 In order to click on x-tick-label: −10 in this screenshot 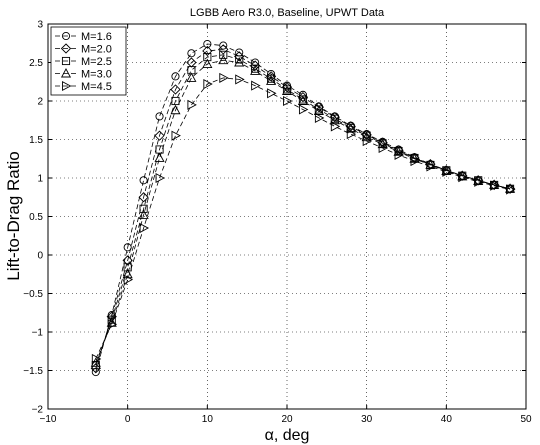, I will do `click(48, 419)`.